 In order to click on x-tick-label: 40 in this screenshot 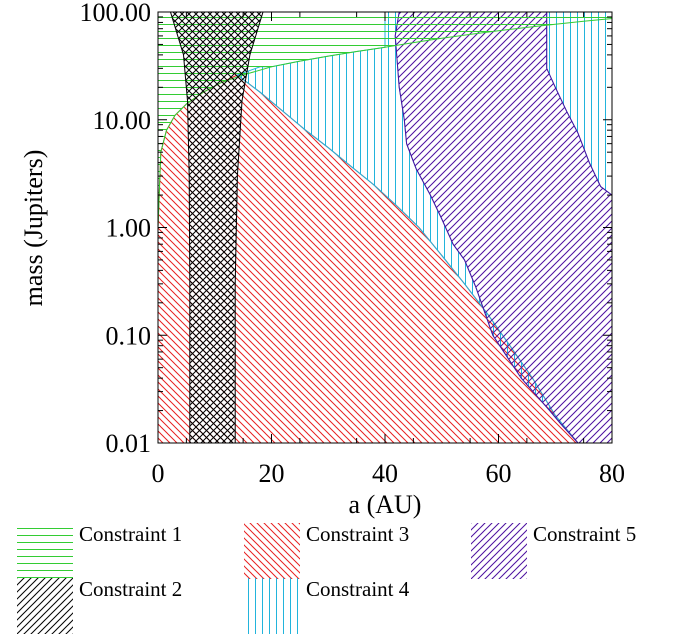, I will do `click(385, 473)`.